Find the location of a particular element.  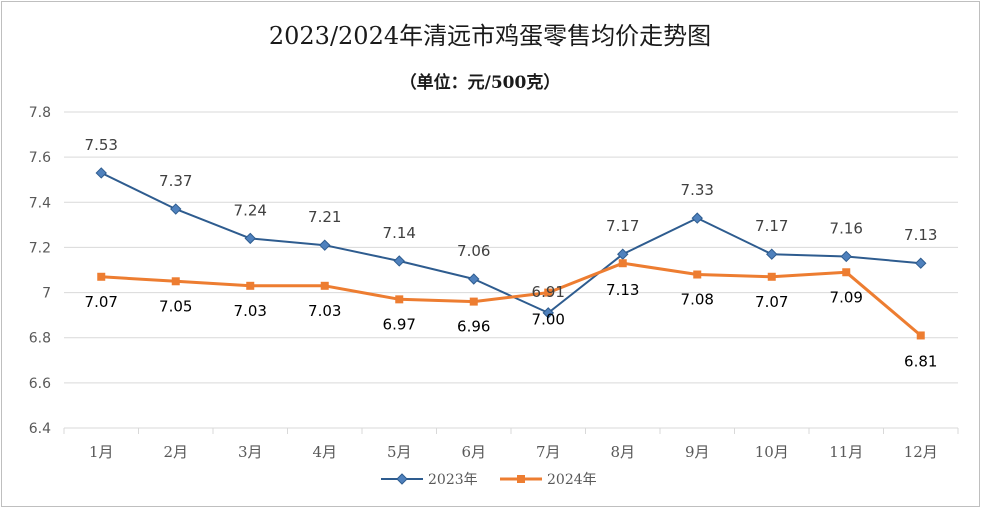

data-label: 7.16 is located at coordinates (846, 228).